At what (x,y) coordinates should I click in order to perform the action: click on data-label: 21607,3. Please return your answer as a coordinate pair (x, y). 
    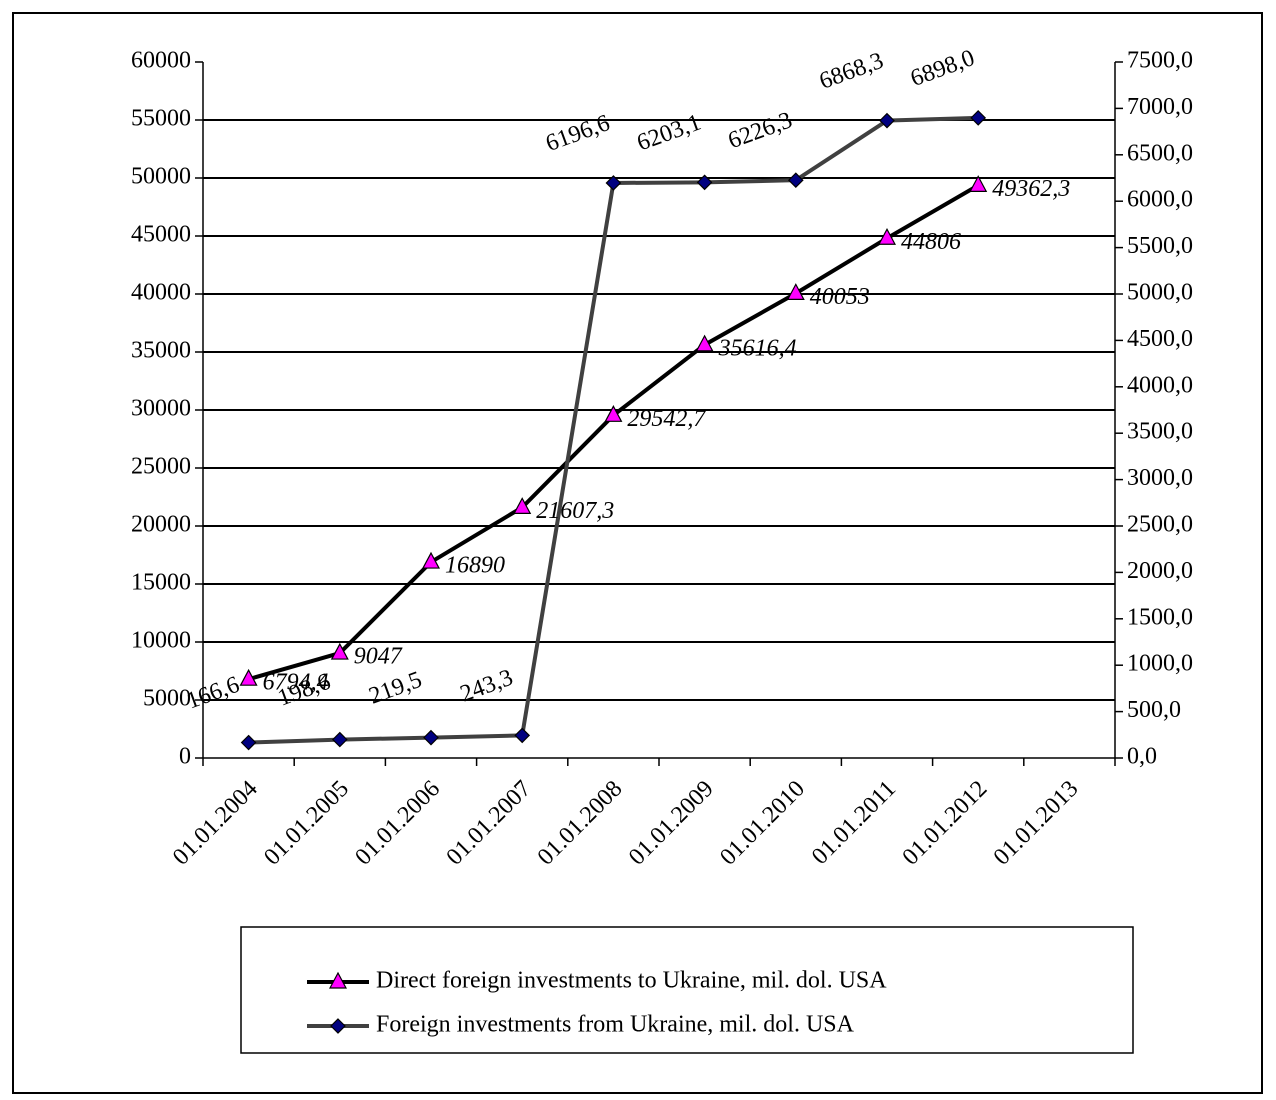
    Looking at the image, I should click on (575, 511).